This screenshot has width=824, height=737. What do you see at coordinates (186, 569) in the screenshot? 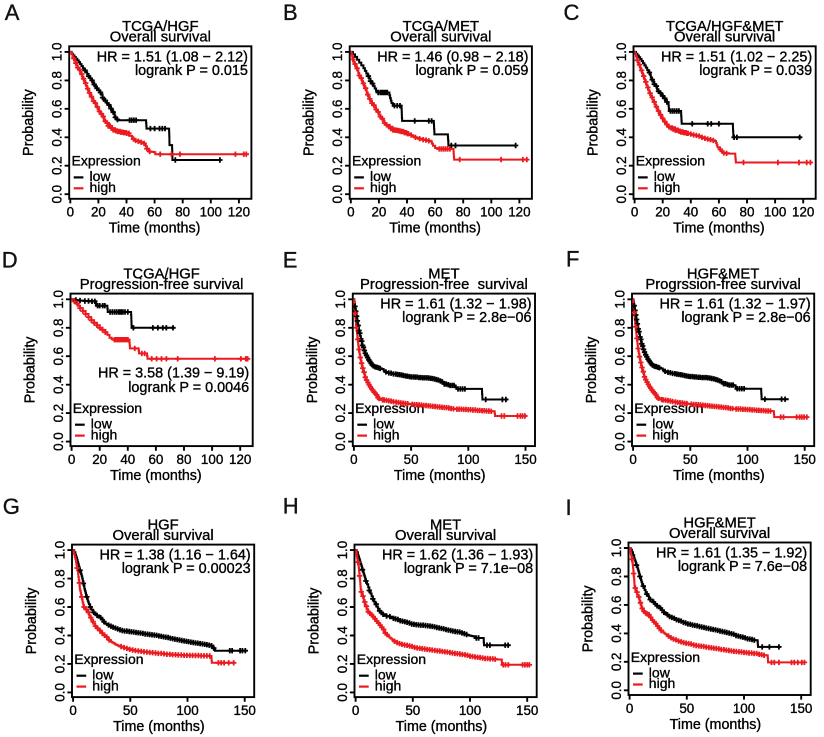
I see `svg-text: logrank P = 0.00023` at bounding box center [186, 569].